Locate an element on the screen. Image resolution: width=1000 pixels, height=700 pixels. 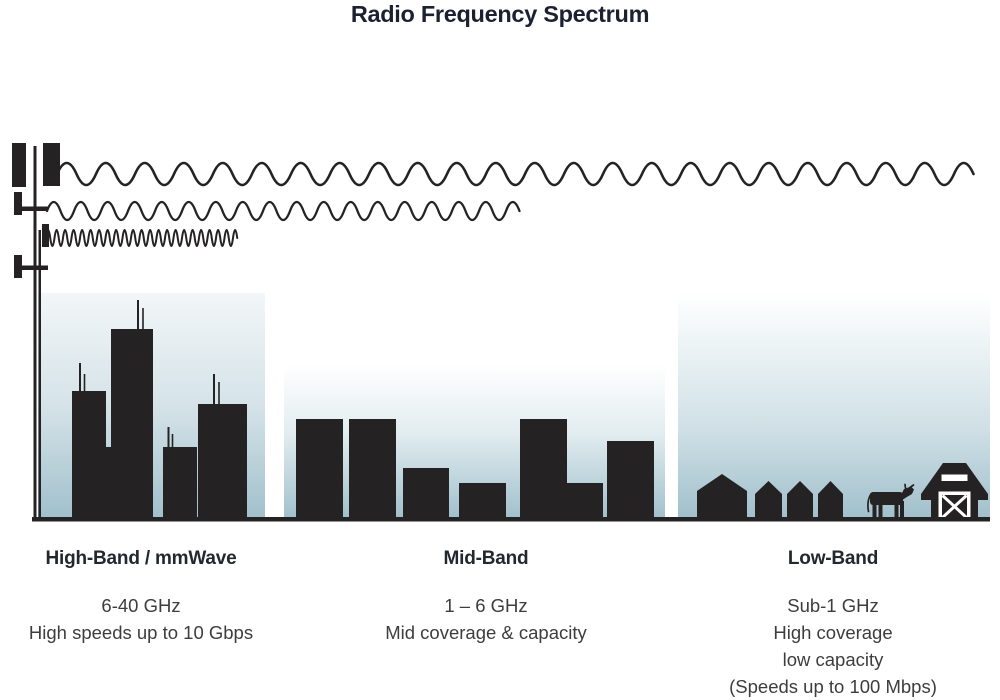
lowband-scene is located at coordinates (842, 491).